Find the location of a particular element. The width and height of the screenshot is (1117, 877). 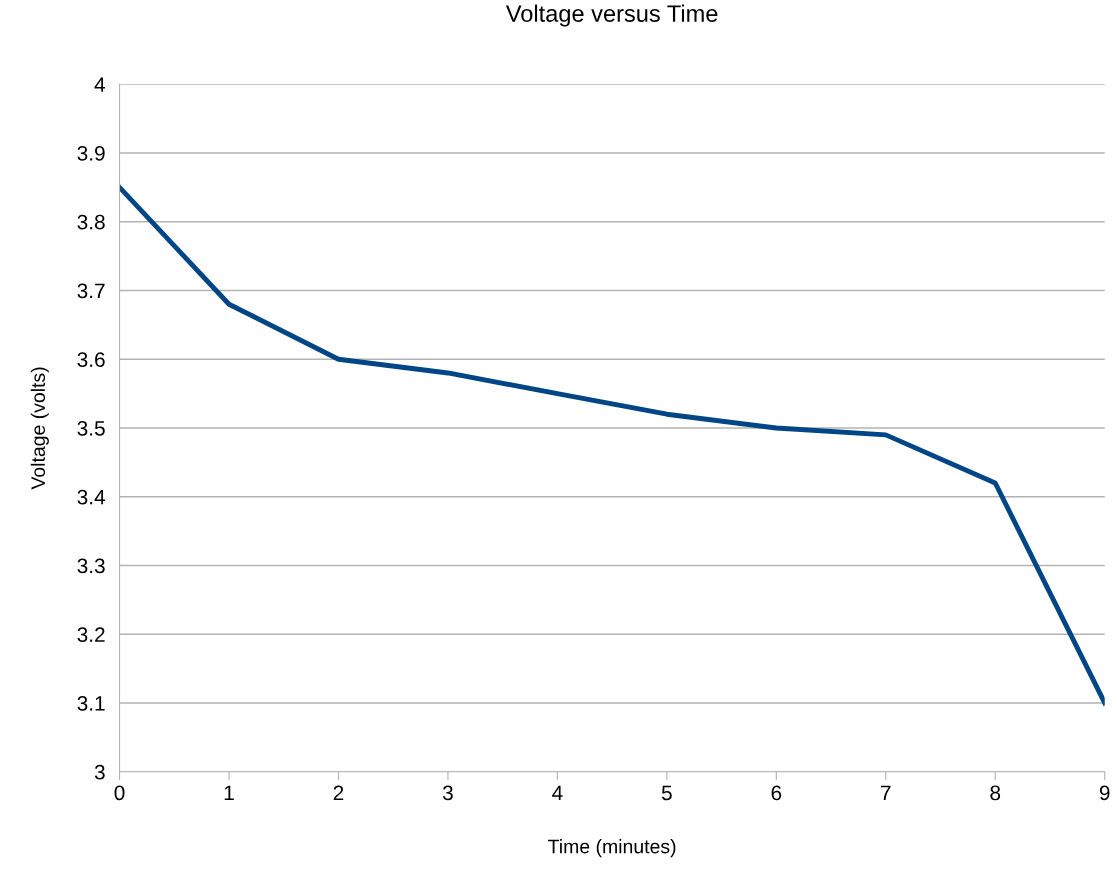

y-tick-label: 3 is located at coordinates (99, 772).